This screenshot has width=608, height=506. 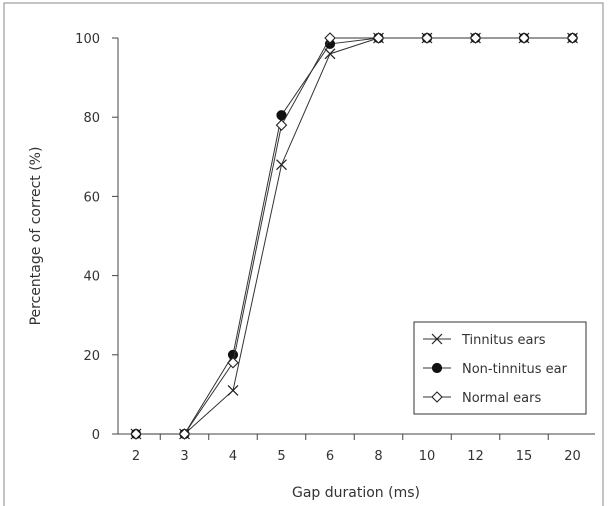 What do you see at coordinates (136, 456) in the screenshot?
I see `x-tick-label: 2` at bounding box center [136, 456].